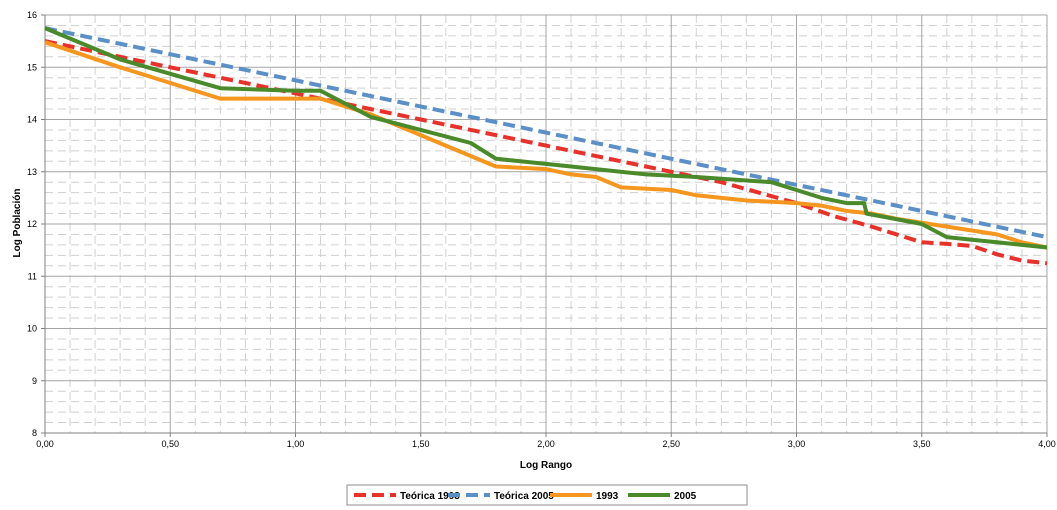  I want to click on x-tick-label: 0,00, so click(45, 444).